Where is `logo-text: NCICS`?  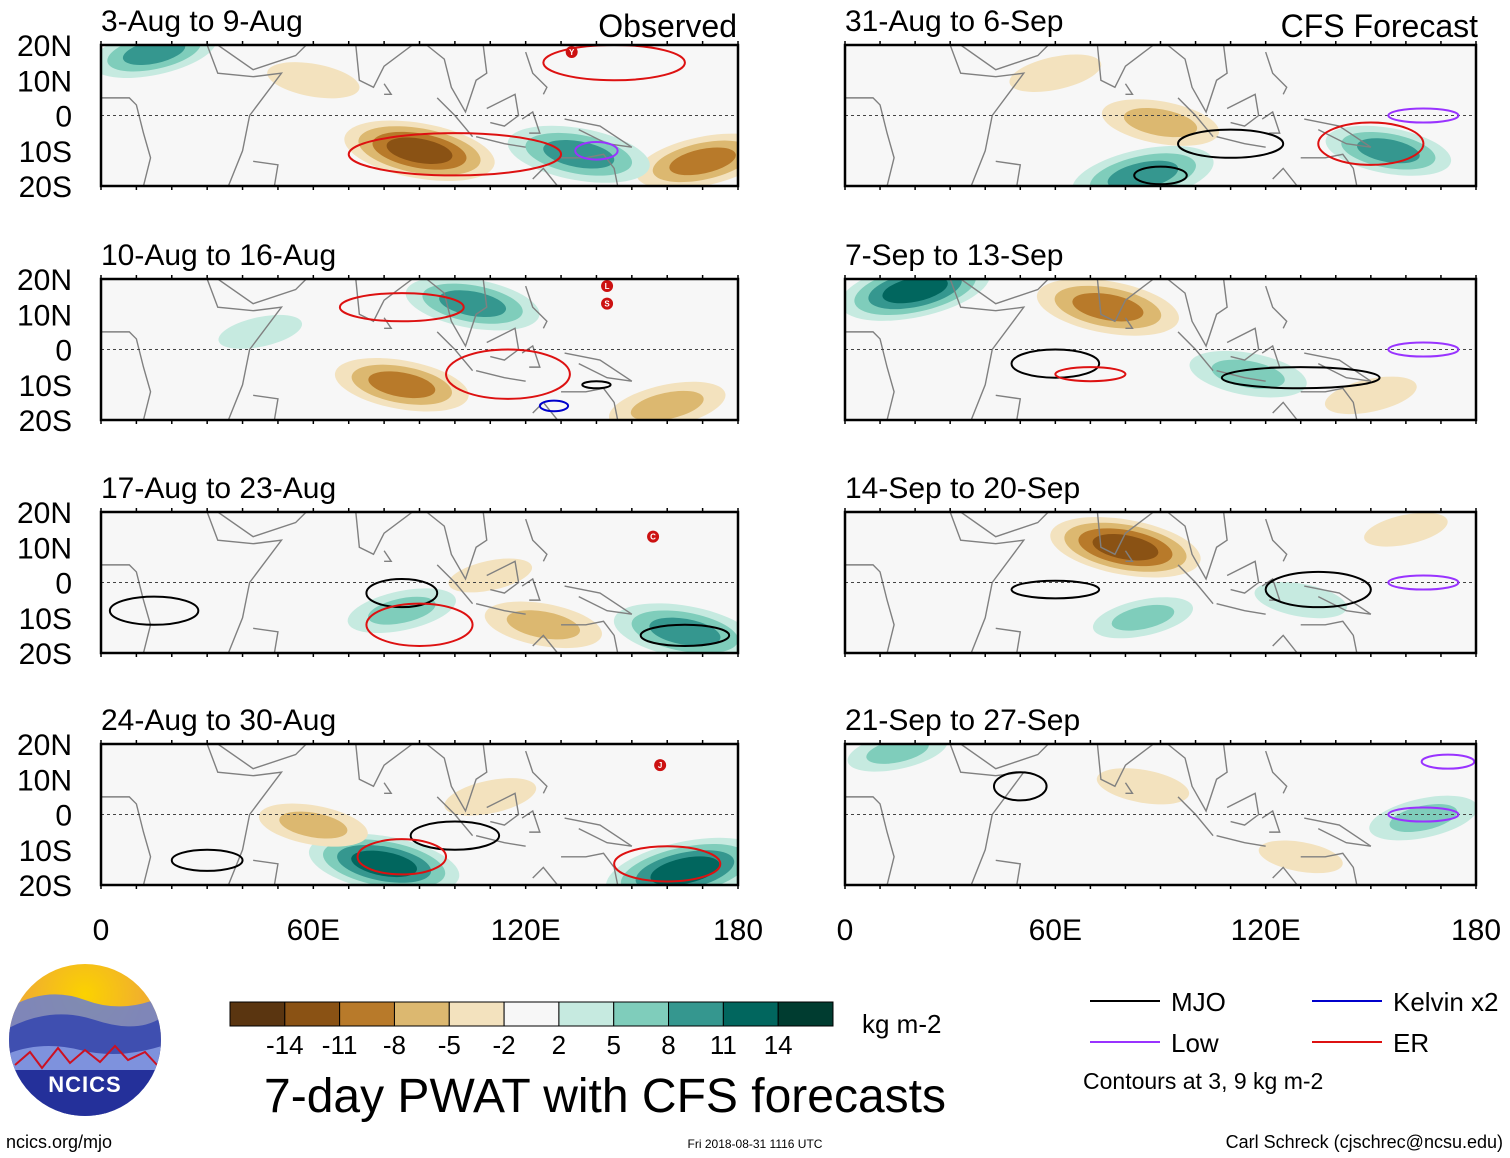 logo-text: NCICS is located at coordinates (84, 1084).